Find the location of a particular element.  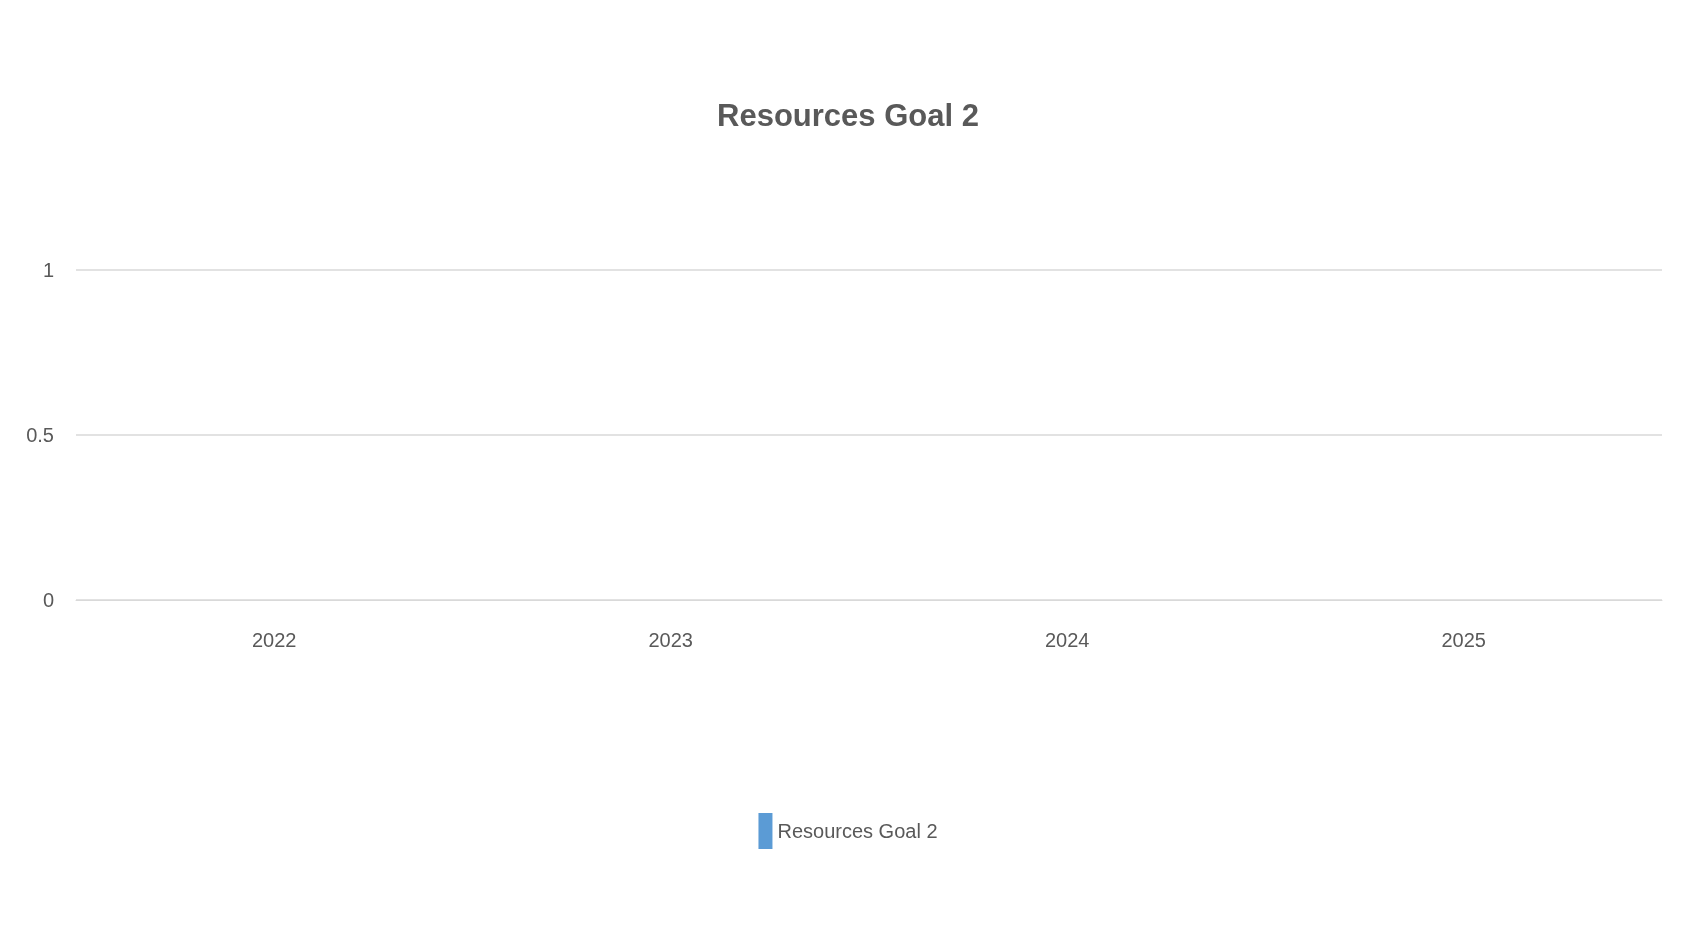

legend-label: Resources Goal 2 is located at coordinates (857, 831).